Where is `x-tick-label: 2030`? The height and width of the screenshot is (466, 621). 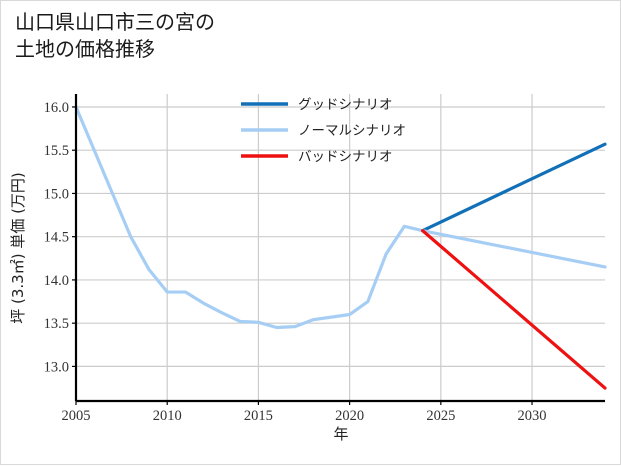
x-tick-label: 2030 is located at coordinates (532, 416).